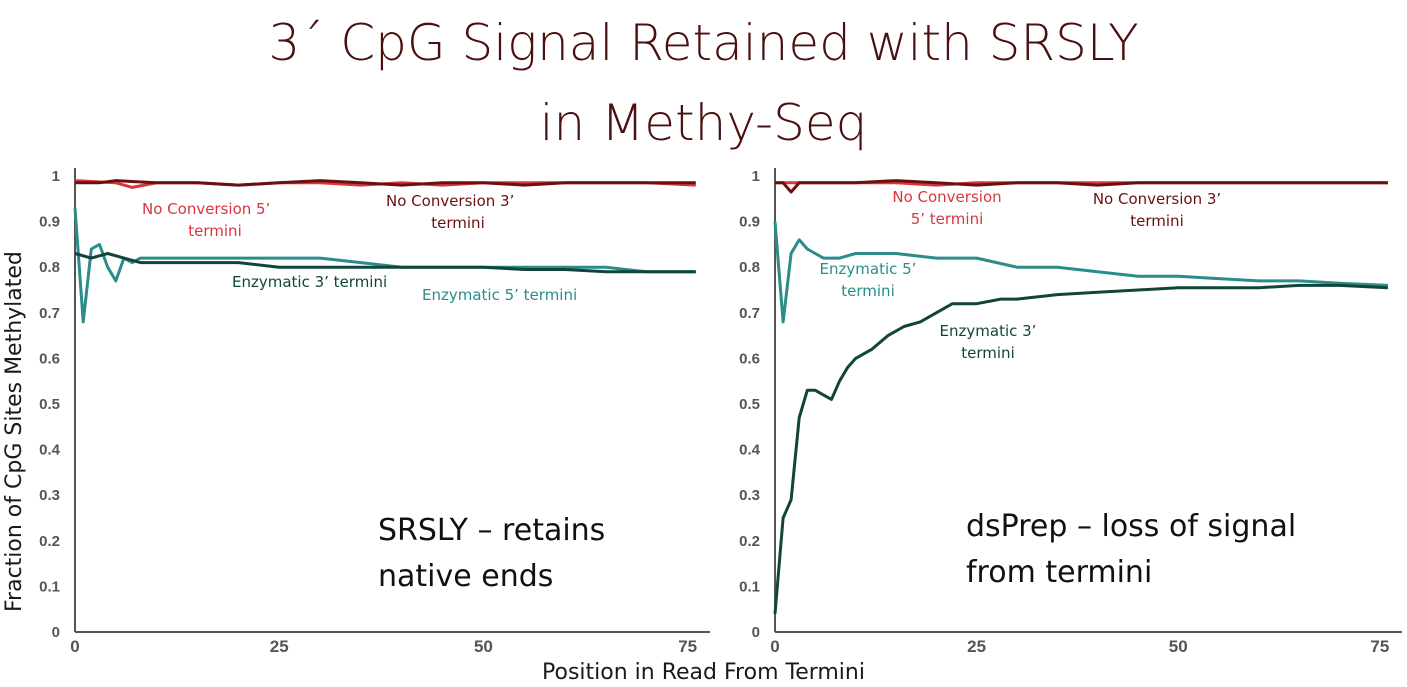  I want to click on panel-annotation: SRSLY – retains, so click(491, 530).